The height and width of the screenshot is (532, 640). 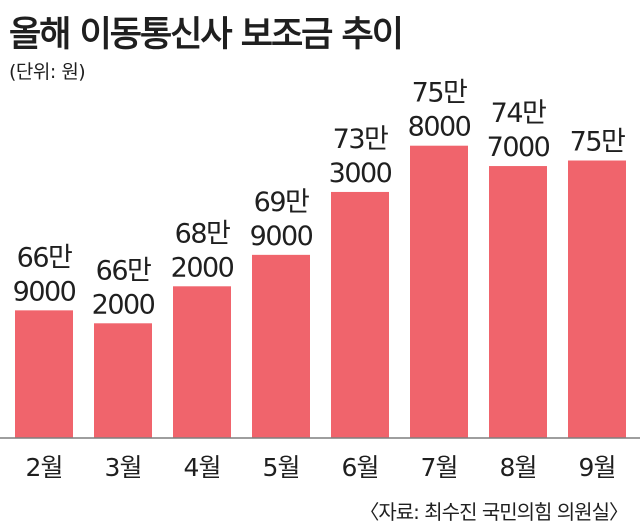 What do you see at coordinates (206, 35) in the screenshot?
I see `chart-title: 올해 이동통신사 보조금 추이` at bounding box center [206, 35].